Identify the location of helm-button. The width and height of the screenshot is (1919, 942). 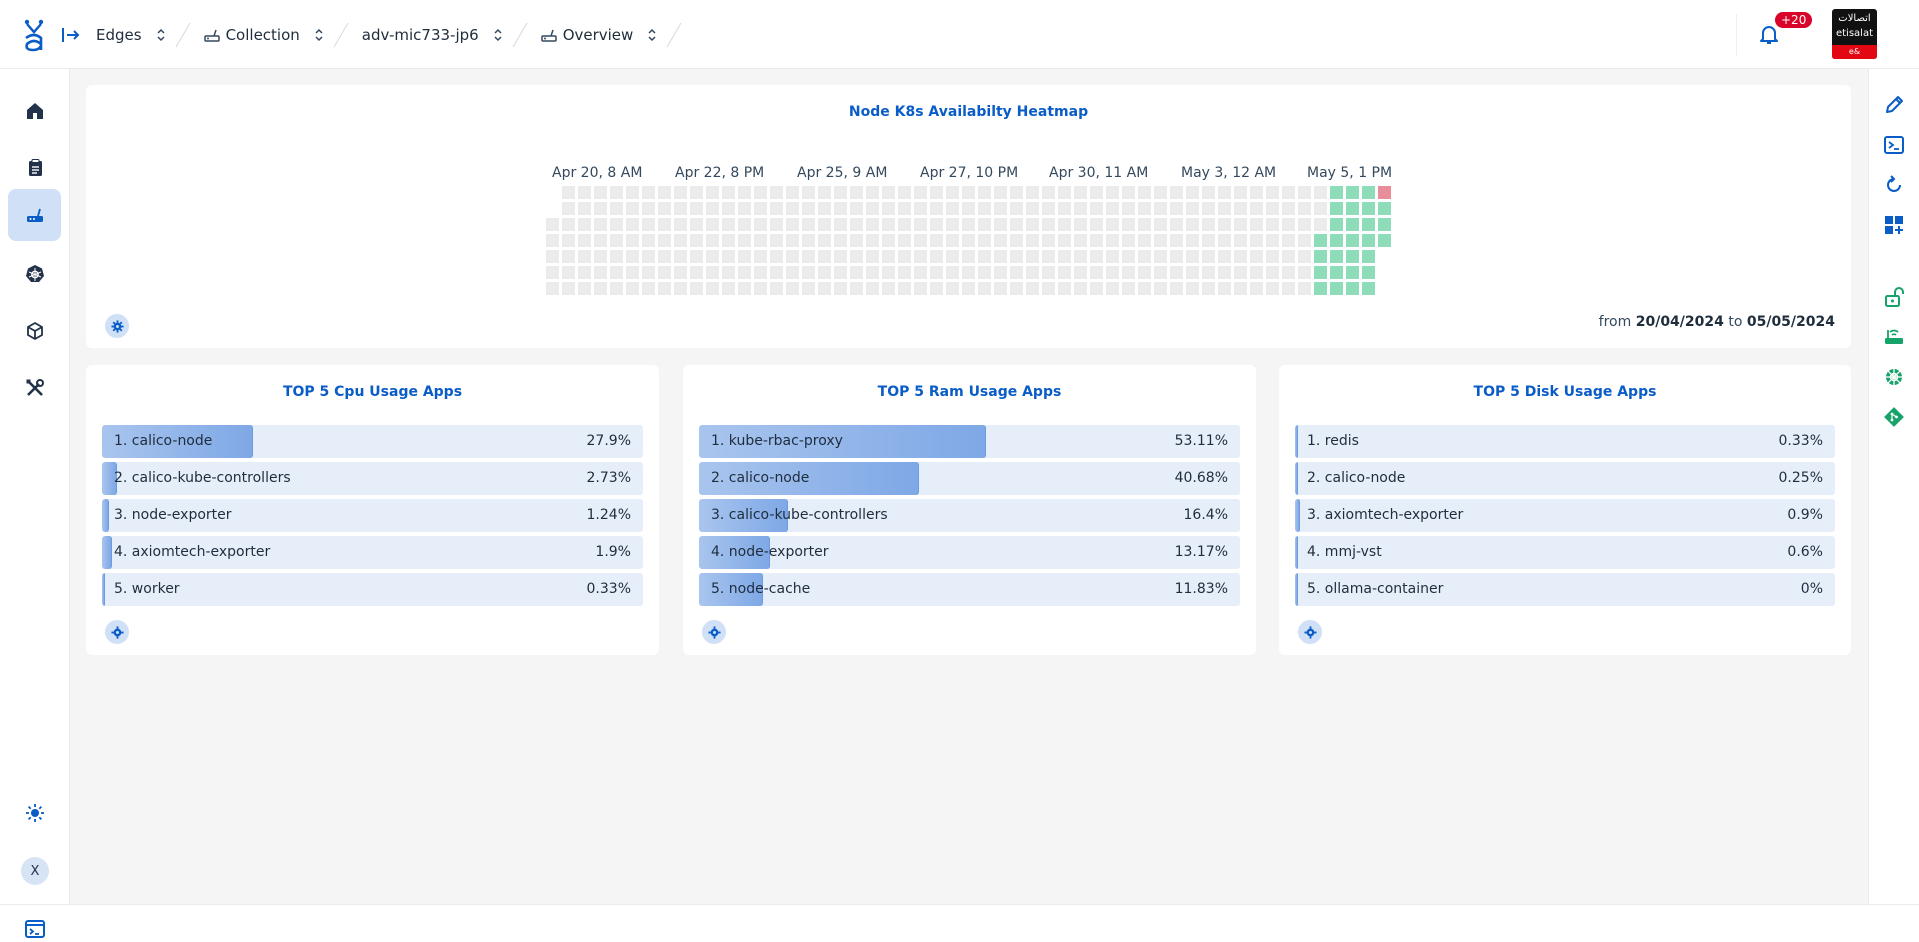
(1894, 377).